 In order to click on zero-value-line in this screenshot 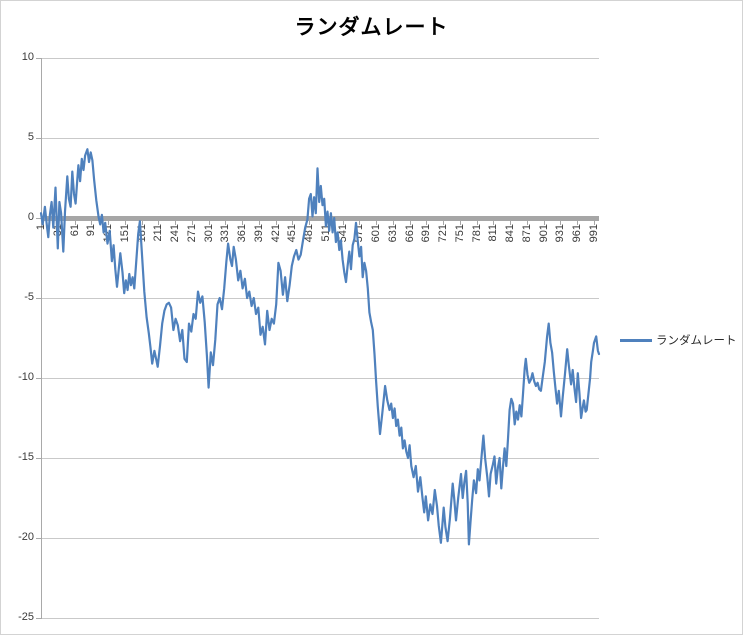, I will do `click(320, 218)`.